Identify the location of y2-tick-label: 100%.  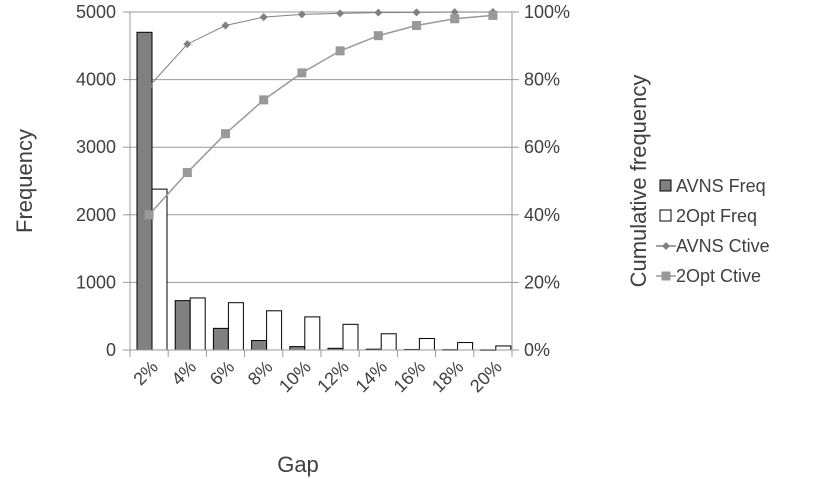
(547, 12).